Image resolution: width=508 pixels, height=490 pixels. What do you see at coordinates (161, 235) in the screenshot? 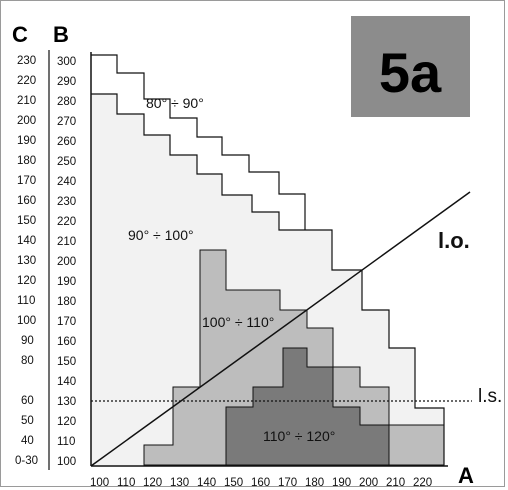
I see `zone-90-100-label: 90° ÷ 100°` at bounding box center [161, 235].